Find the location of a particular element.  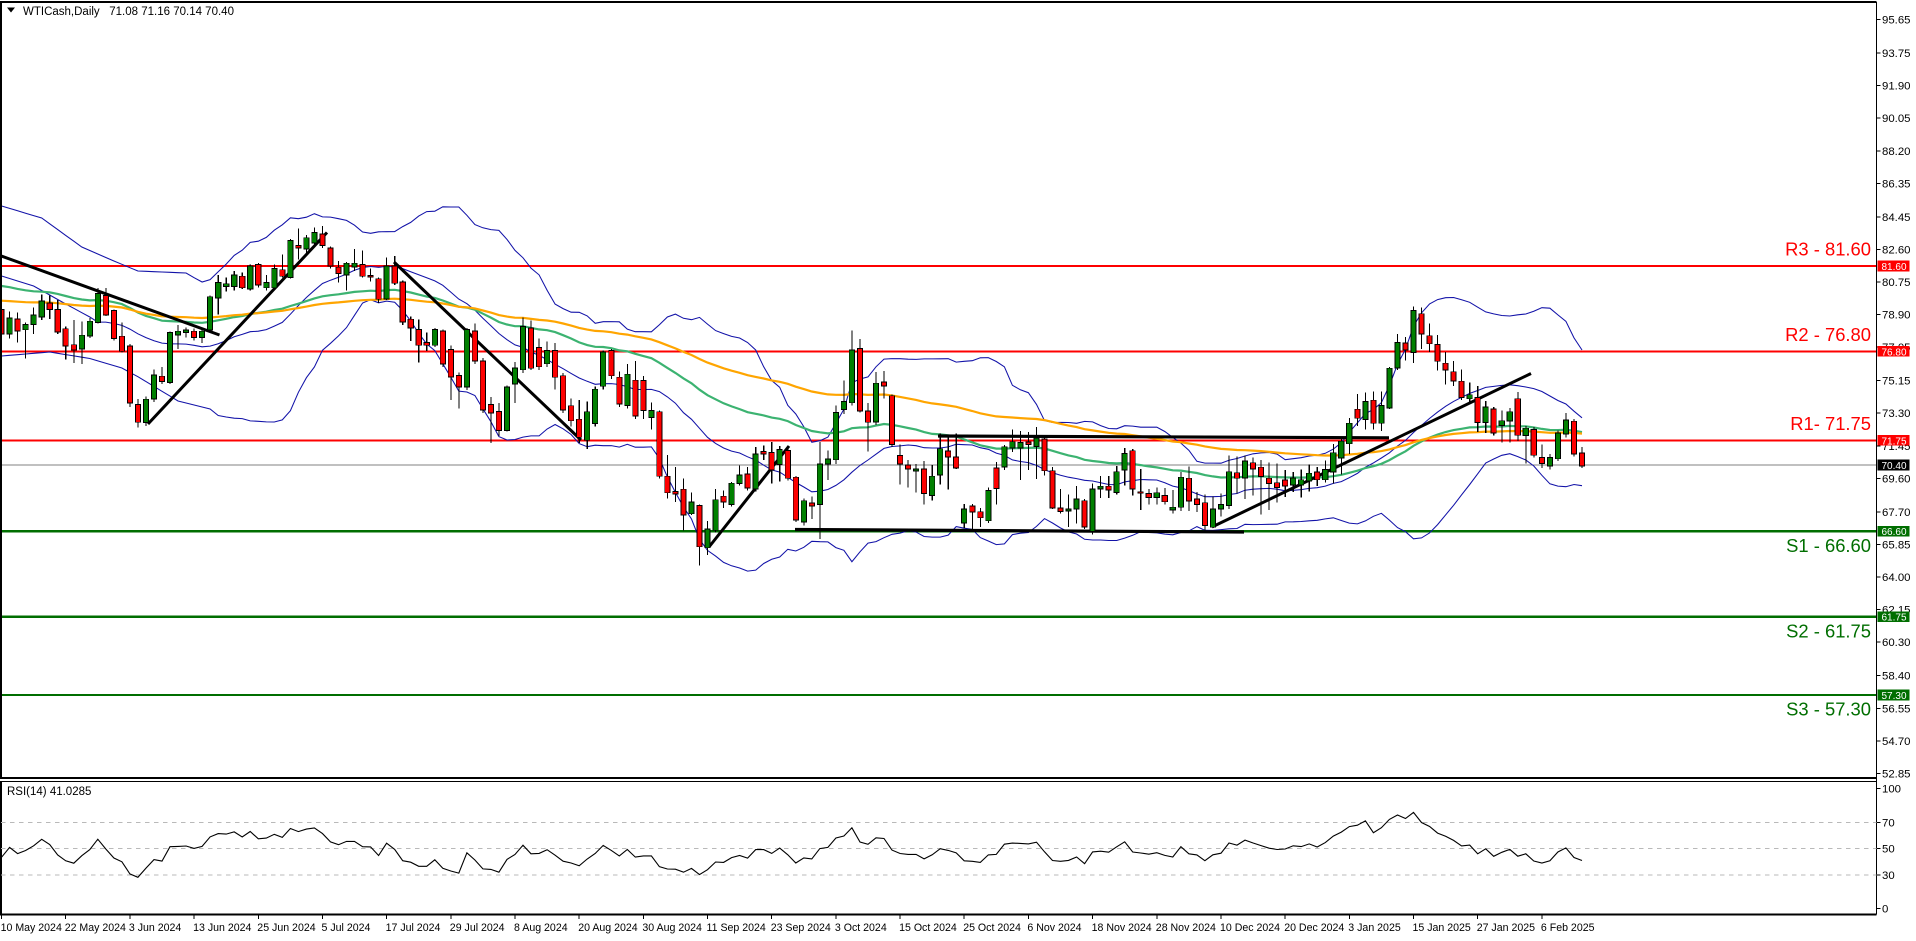

svg-text: 76.80 is located at coordinates (1894, 352).